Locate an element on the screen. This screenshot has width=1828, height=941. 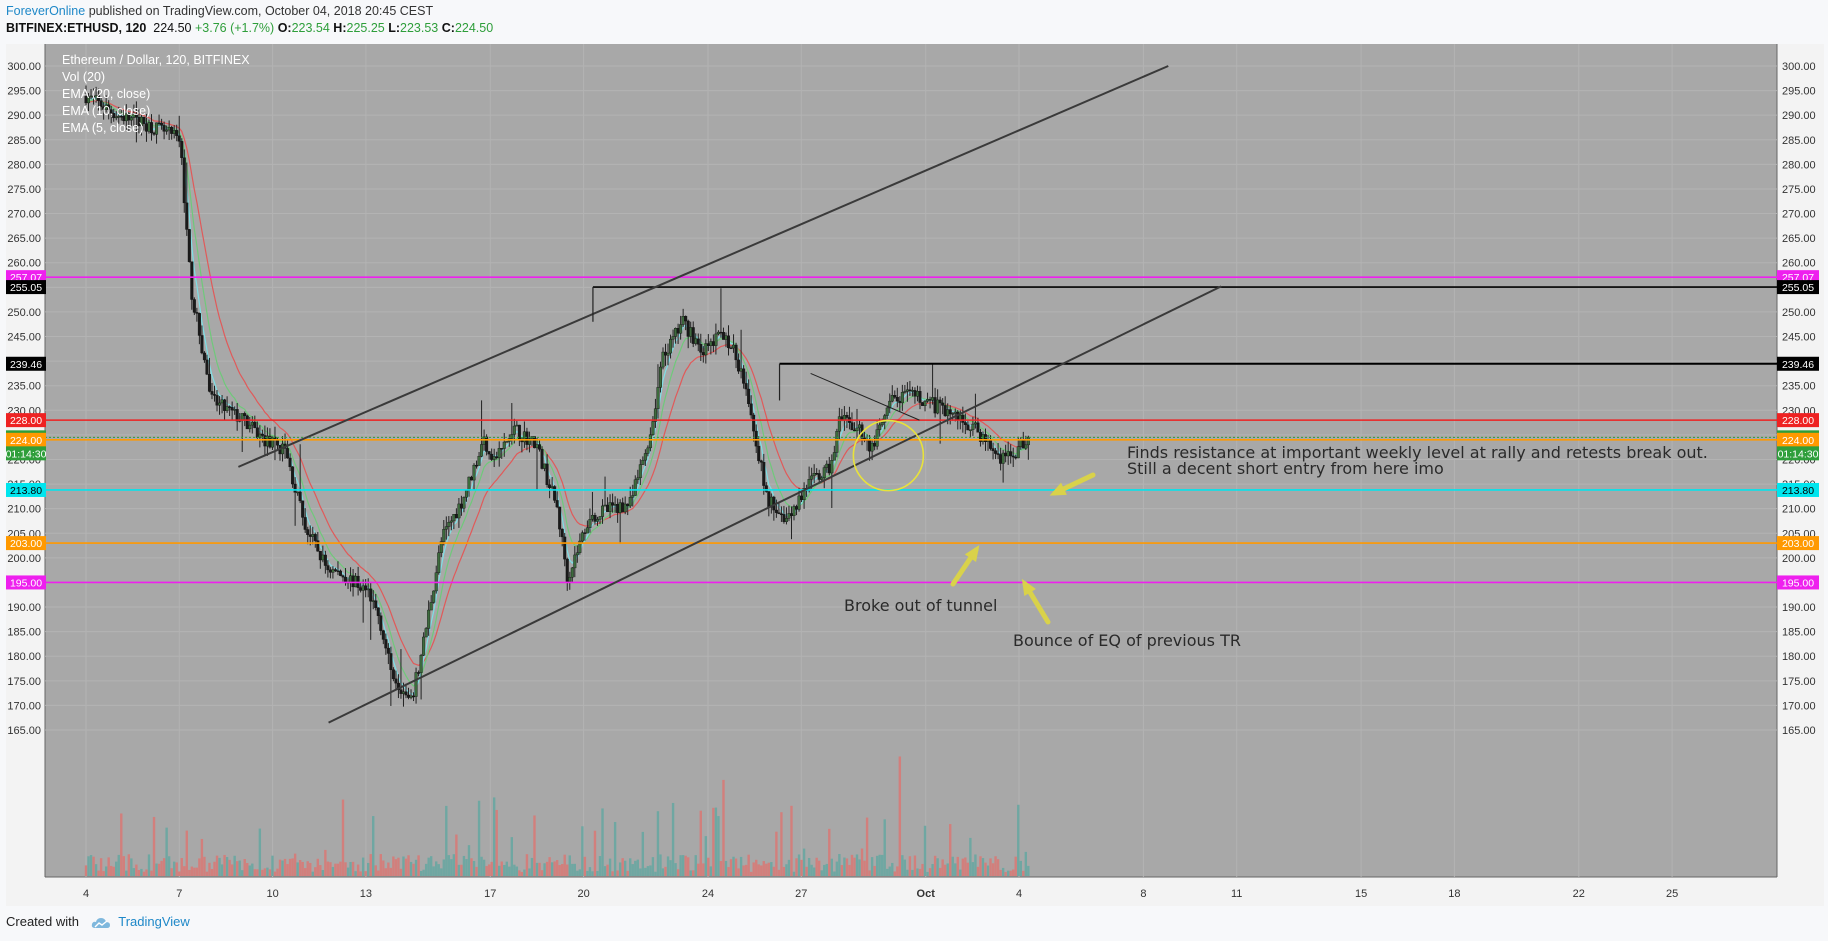
author-link: ForeverOnline is located at coordinates (46, 11).